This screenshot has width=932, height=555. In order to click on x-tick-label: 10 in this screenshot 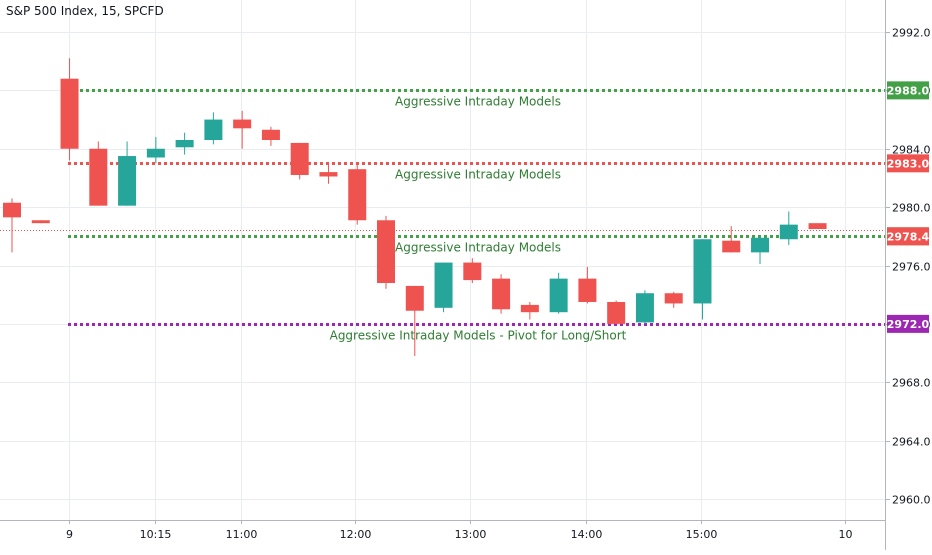, I will do `click(846, 534)`.